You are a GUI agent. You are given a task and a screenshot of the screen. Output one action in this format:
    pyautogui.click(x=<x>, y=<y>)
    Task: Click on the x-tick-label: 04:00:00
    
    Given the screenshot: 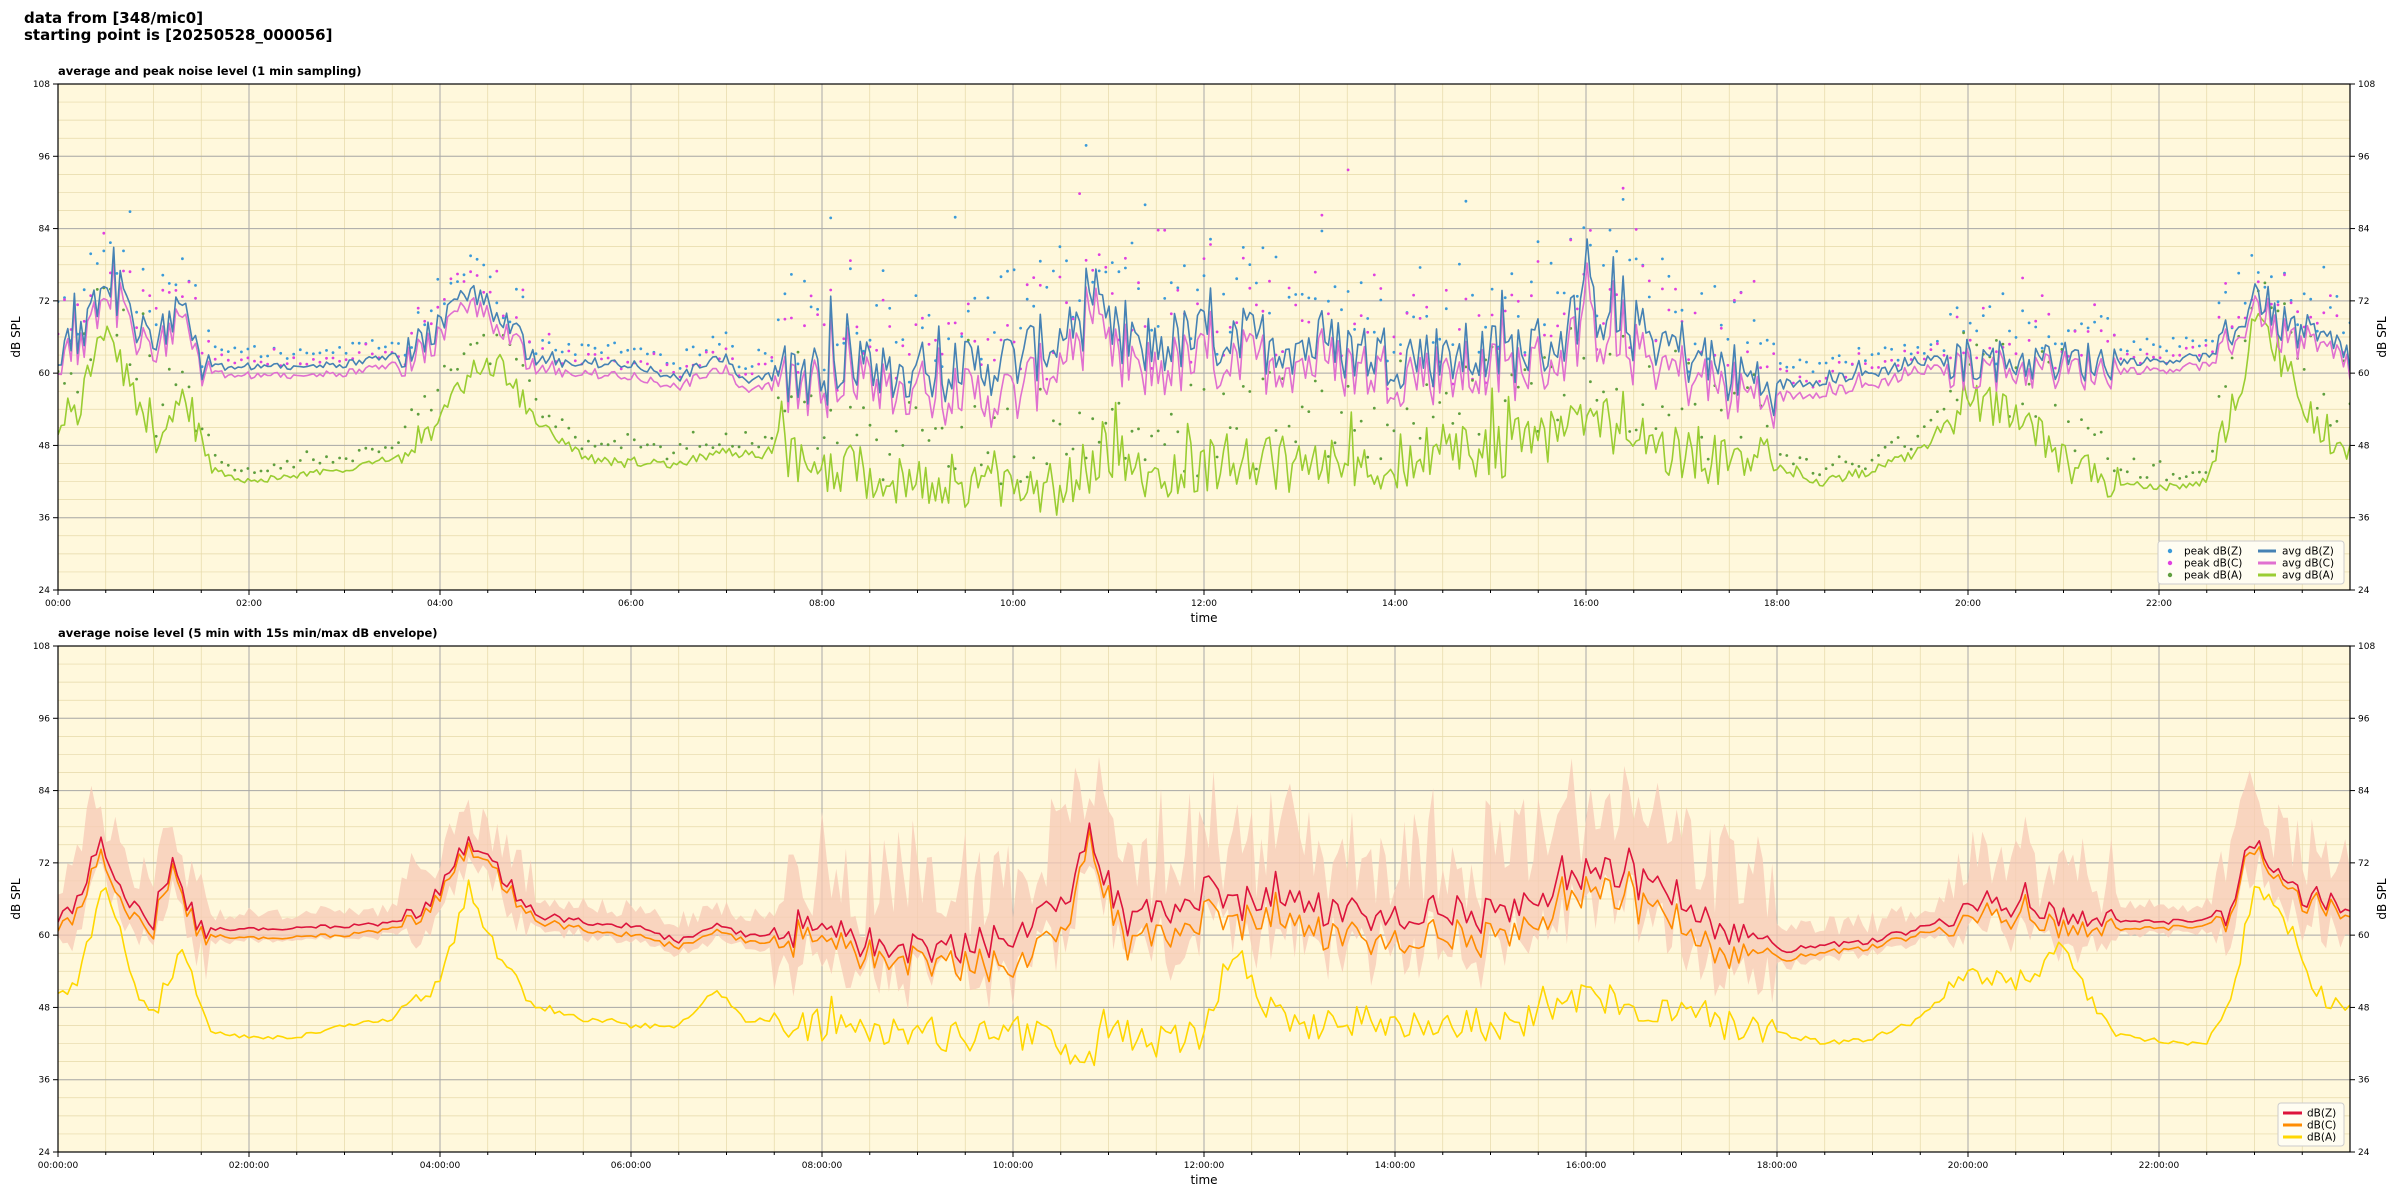 What is the action you would take?
    pyautogui.click(x=440, y=1166)
    